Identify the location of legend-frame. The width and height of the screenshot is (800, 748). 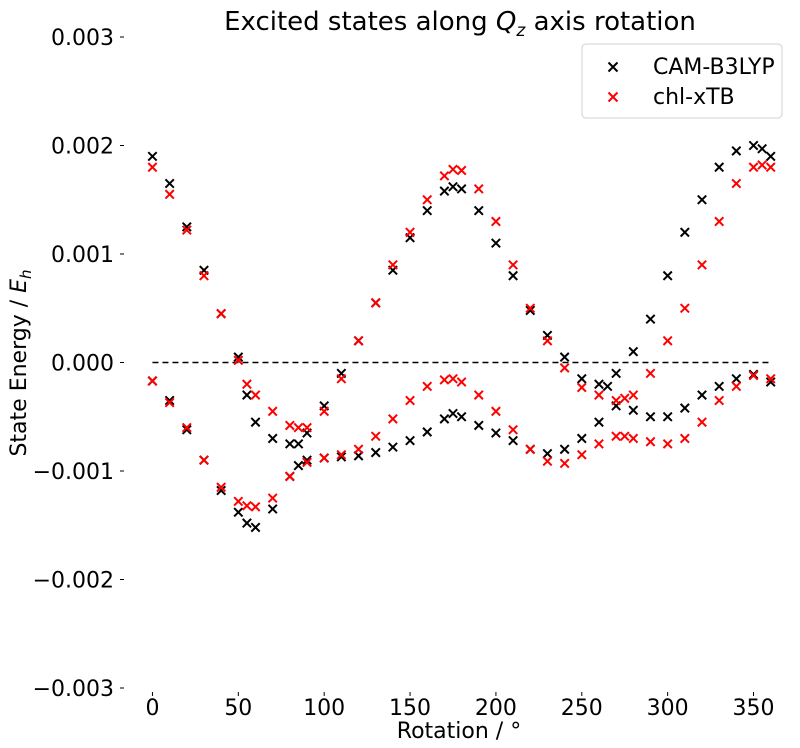
(682, 81).